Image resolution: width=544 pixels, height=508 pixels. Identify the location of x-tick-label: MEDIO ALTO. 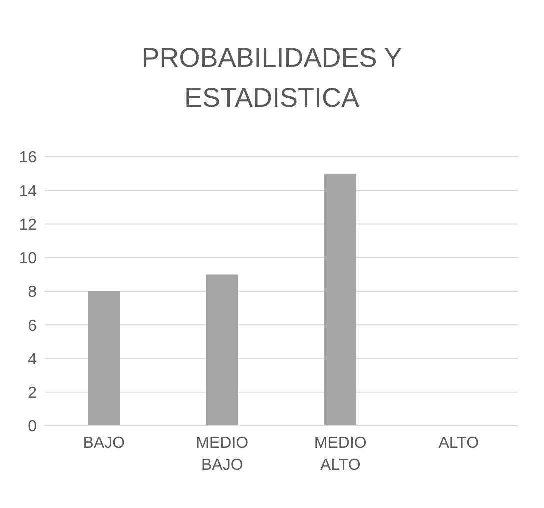
(340, 454).